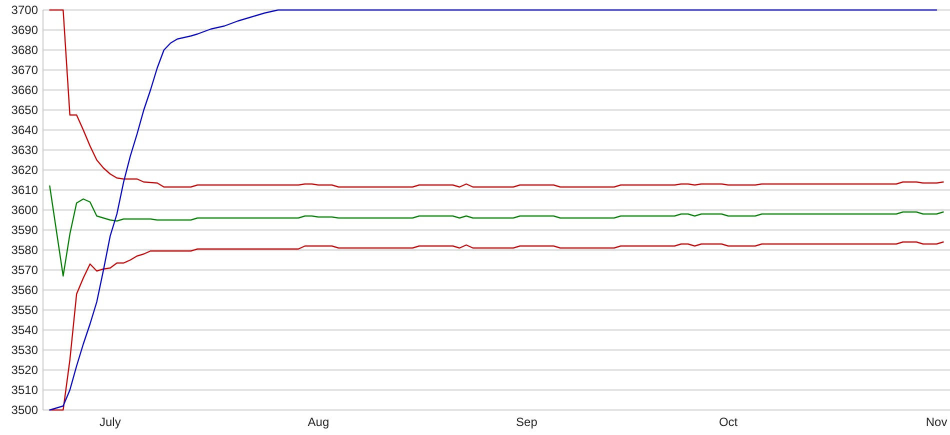 The height and width of the screenshot is (435, 950). Describe the element at coordinates (24, 330) in the screenshot. I see `y-tick-label: 3540` at that location.